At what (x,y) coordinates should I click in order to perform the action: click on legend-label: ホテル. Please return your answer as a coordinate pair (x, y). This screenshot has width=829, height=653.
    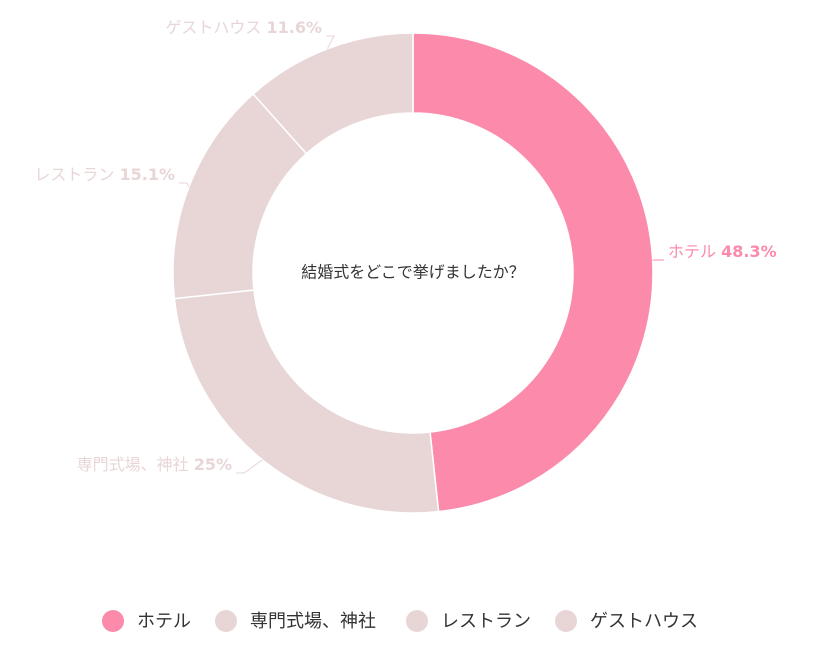
    Looking at the image, I should click on (164, 621).